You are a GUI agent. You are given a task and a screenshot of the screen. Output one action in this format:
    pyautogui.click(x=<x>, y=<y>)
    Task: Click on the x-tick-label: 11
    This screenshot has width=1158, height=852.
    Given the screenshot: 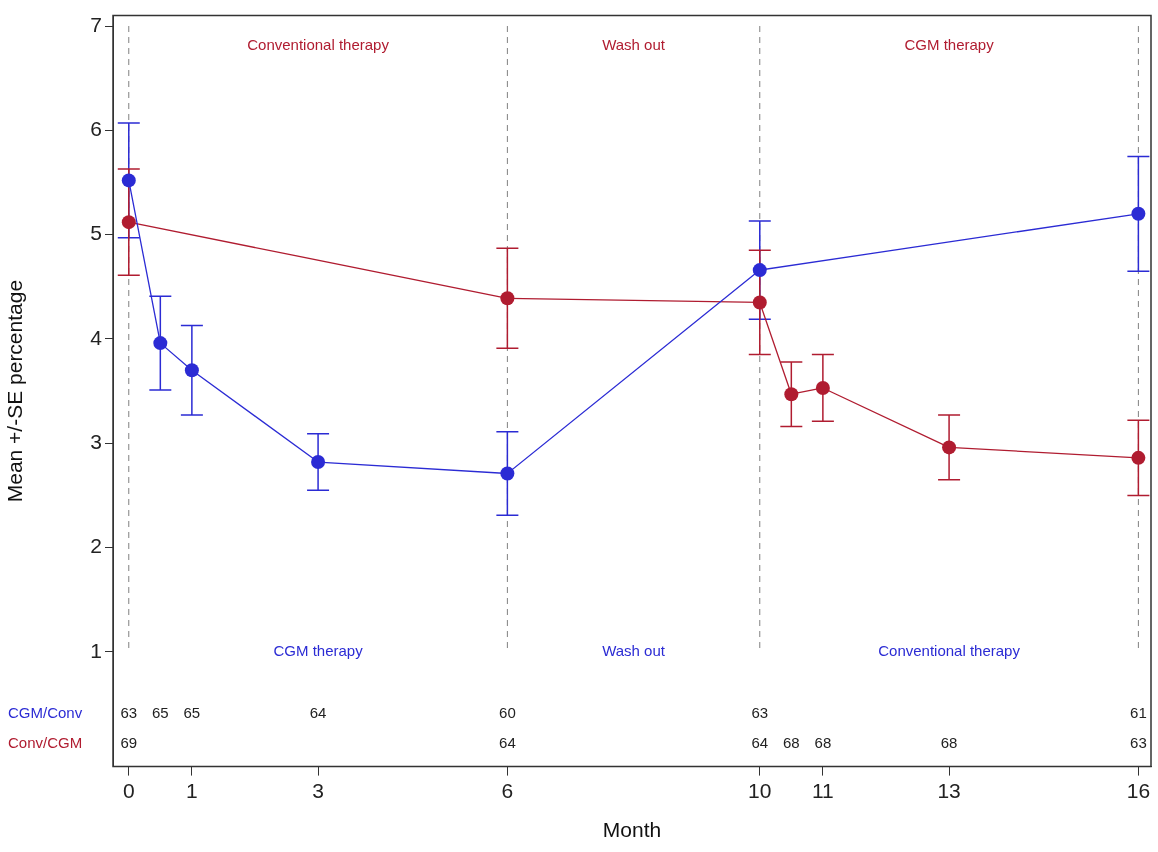 What is the action you would take?
    pyautogui.click(x=822, y=790)
    